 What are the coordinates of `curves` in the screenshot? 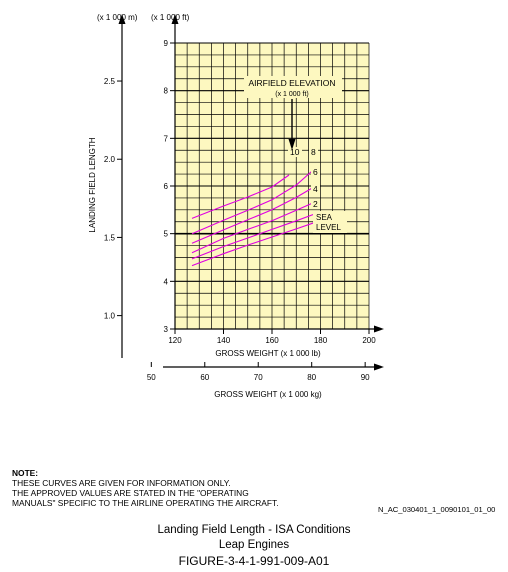 It's located at (253, 217).